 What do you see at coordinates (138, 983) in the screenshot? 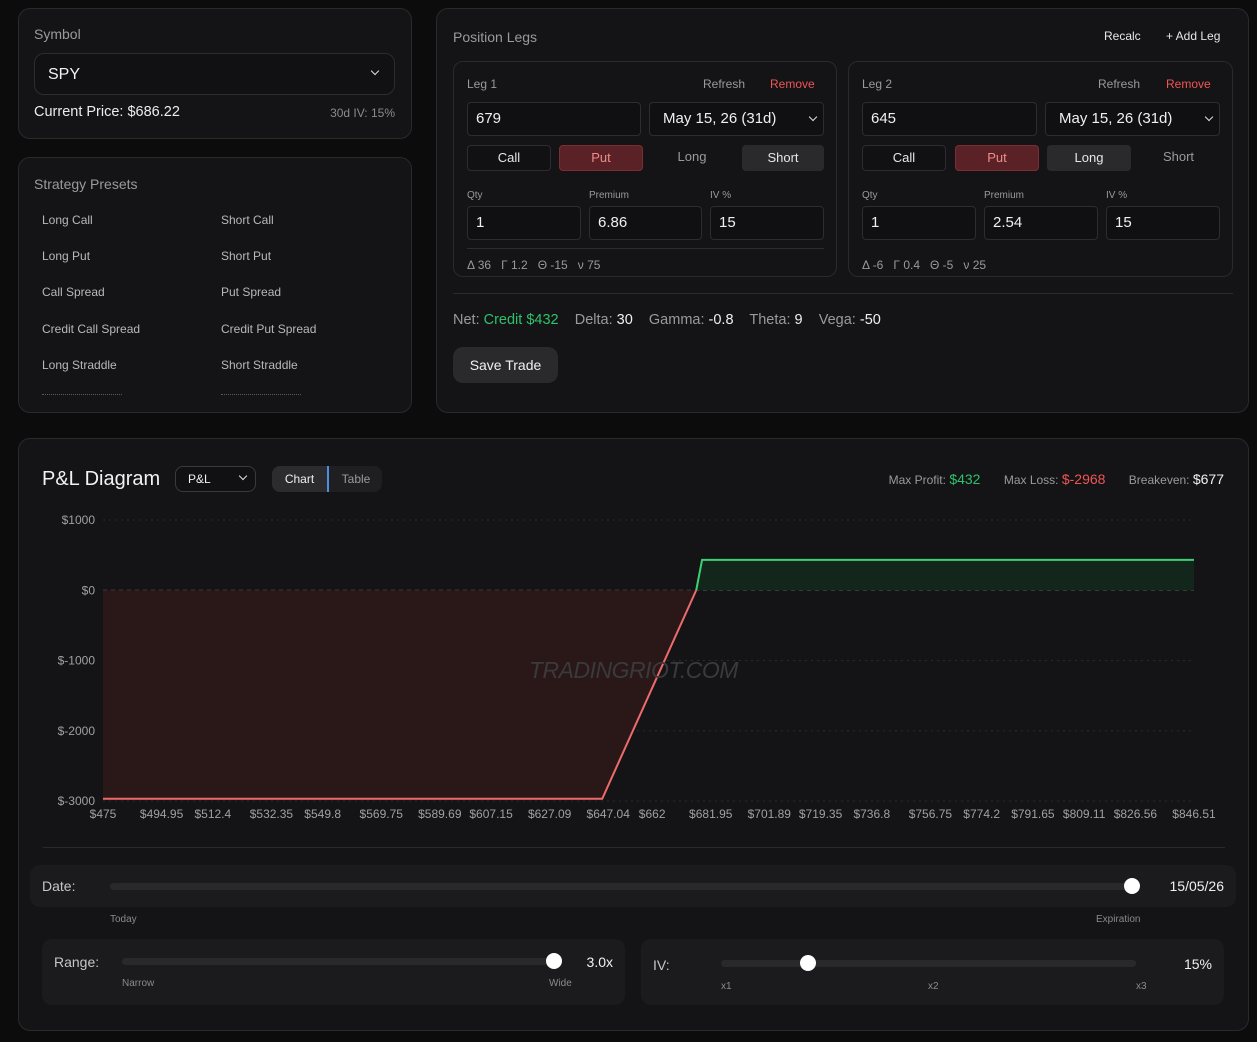
I see `range-min-label: Narrow` at bounding box center [138, 983].